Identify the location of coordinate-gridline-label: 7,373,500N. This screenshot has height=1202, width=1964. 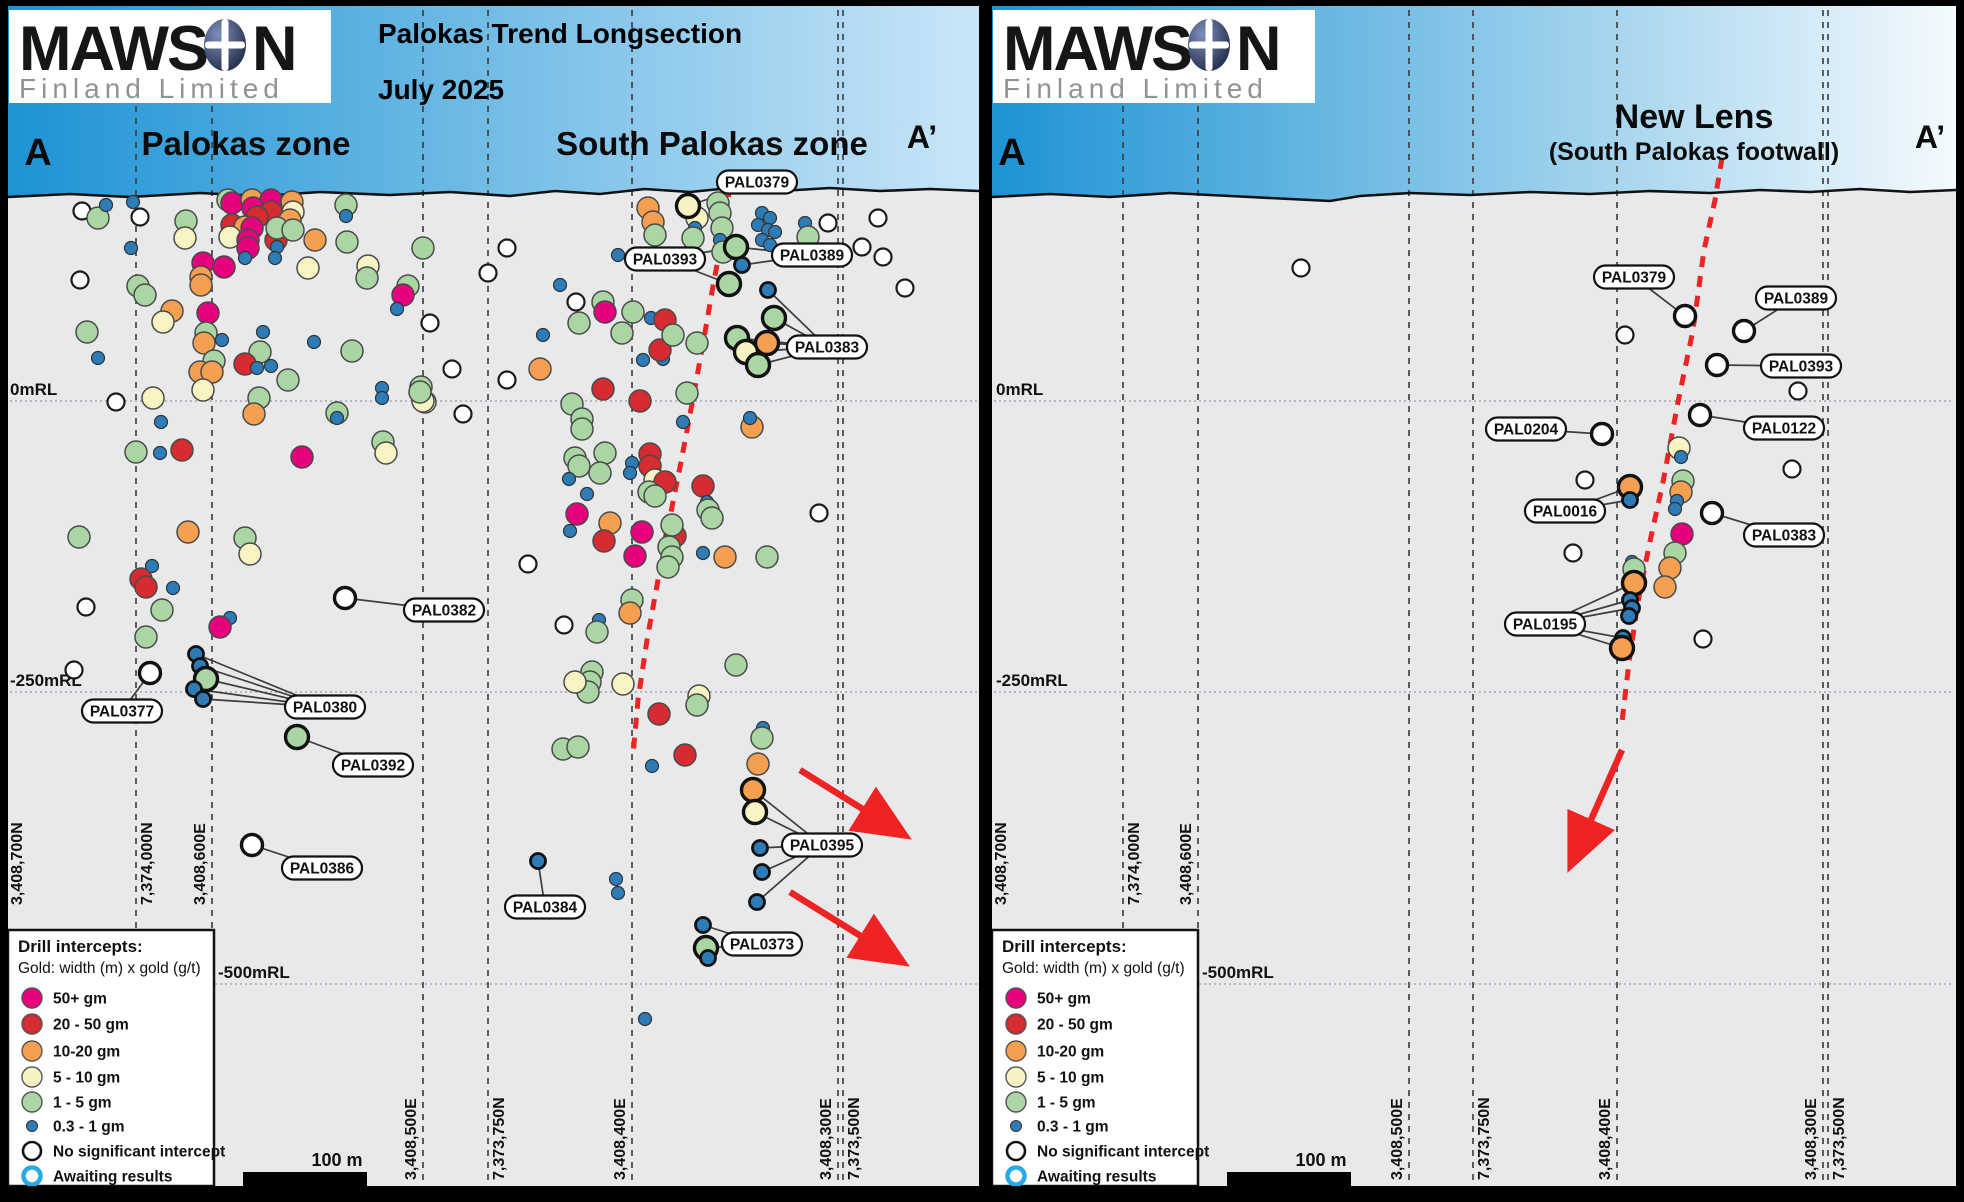
(854, 1138).